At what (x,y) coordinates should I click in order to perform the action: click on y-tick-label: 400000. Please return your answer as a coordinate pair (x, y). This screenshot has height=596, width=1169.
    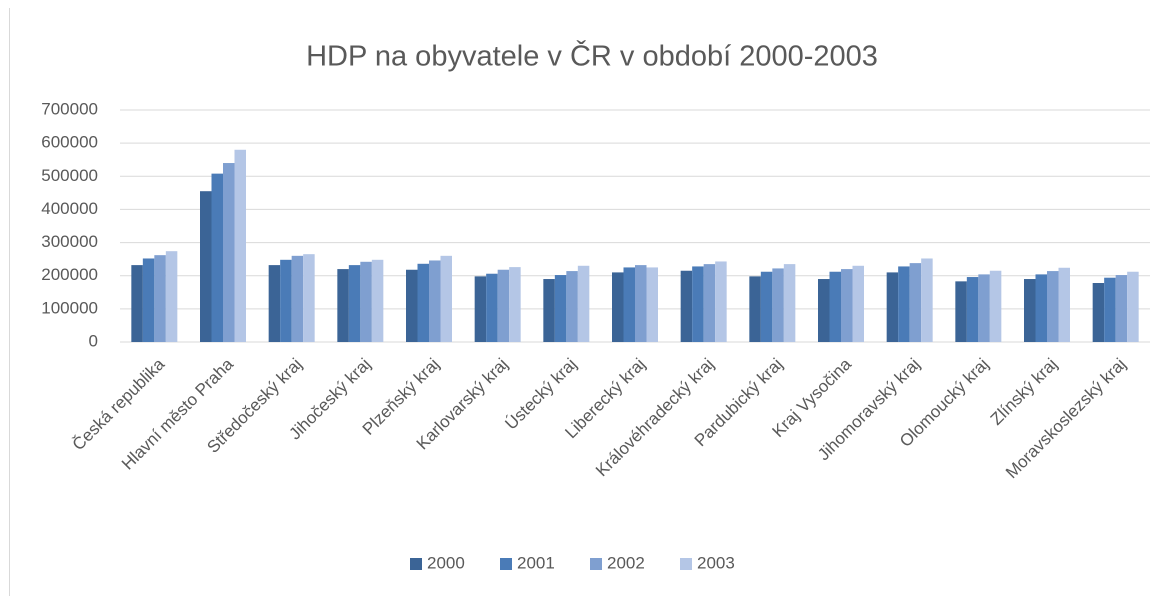
    Looking at the image, I should click on (69, 208).